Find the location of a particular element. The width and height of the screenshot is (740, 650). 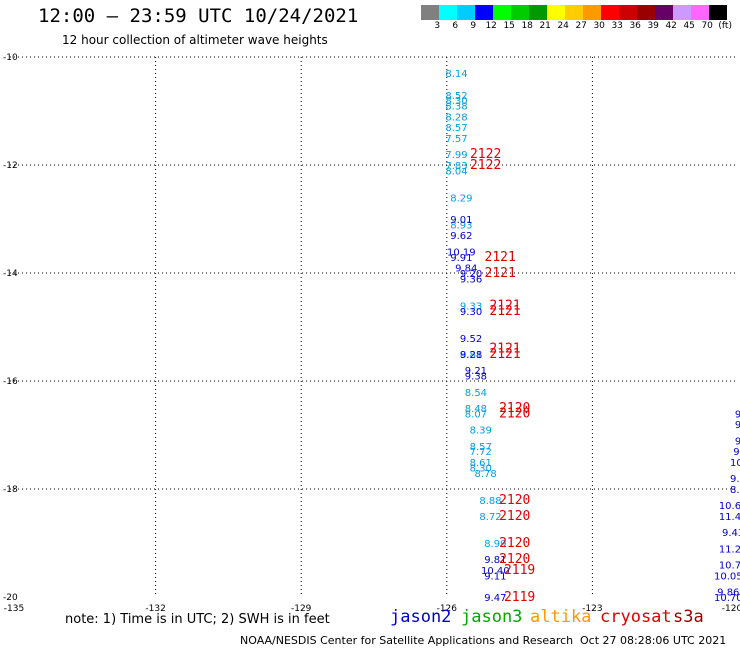

colorbar-label: 36 is located at coordinates (635, 26).